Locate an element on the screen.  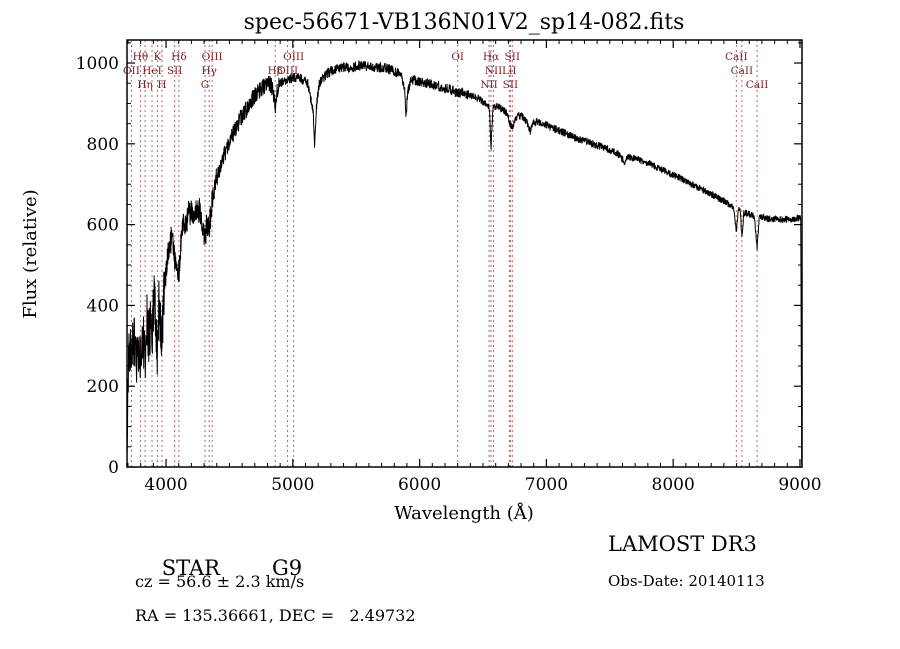
spectral-line-label: HeI is located at coordinates (152, 71).